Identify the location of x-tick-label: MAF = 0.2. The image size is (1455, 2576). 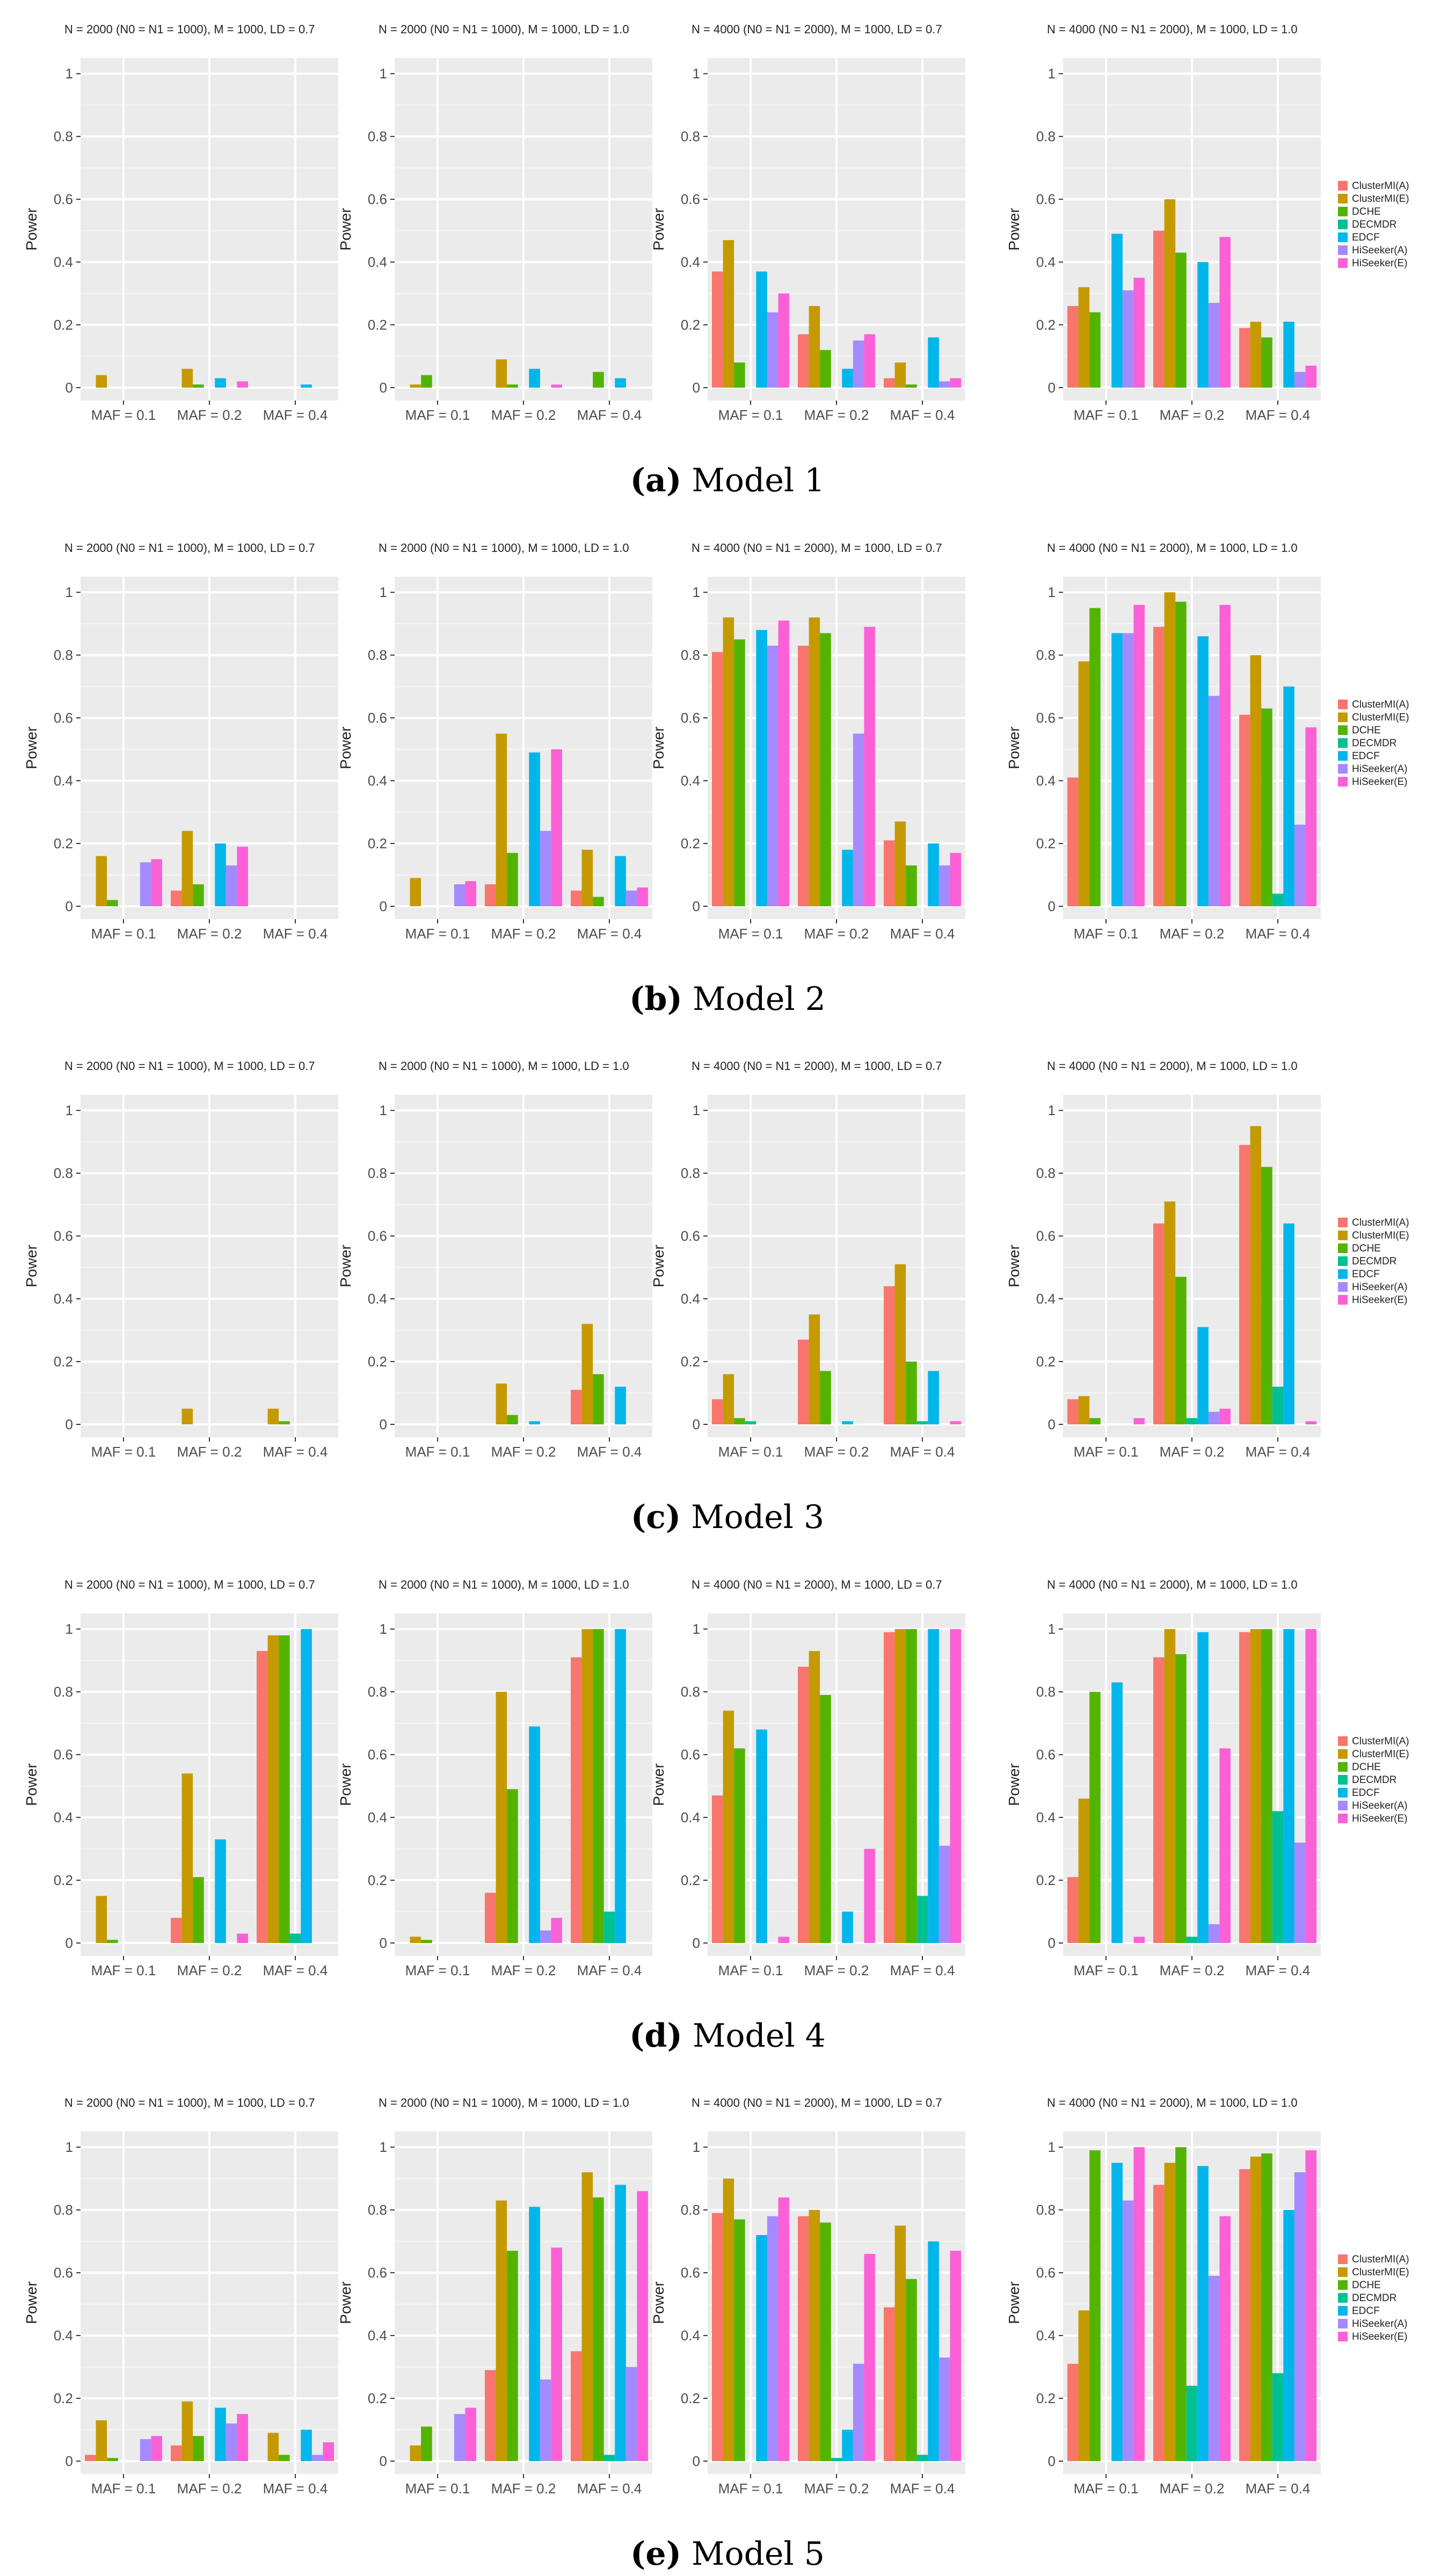
(524, 2488).